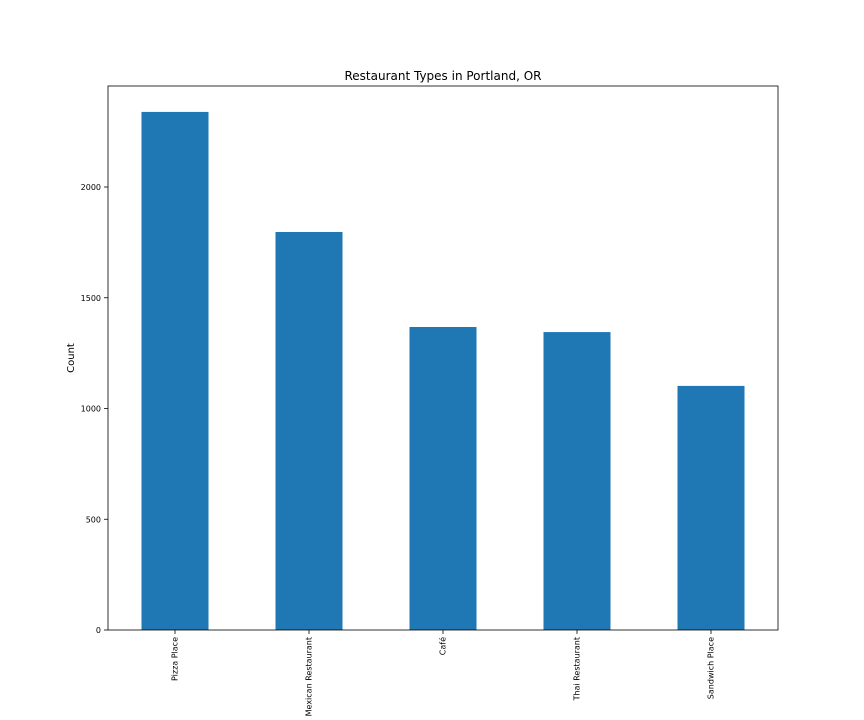 This screenshot has width=864, height=720. What do you see at coordinates (93, 519) in the screenshot?
I see `y-tick-label: 500` at bounding box center [93, 519].